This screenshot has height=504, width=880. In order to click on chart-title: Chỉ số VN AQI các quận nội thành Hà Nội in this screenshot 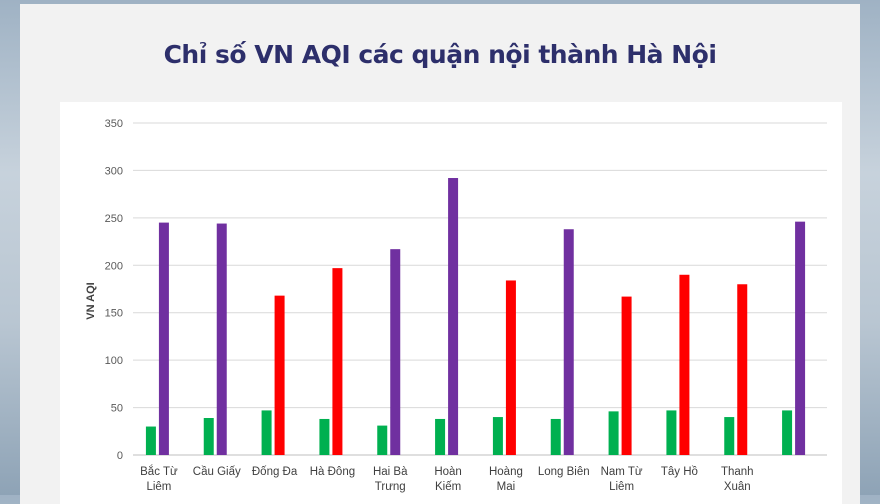, I will do `click(440, 54)`.